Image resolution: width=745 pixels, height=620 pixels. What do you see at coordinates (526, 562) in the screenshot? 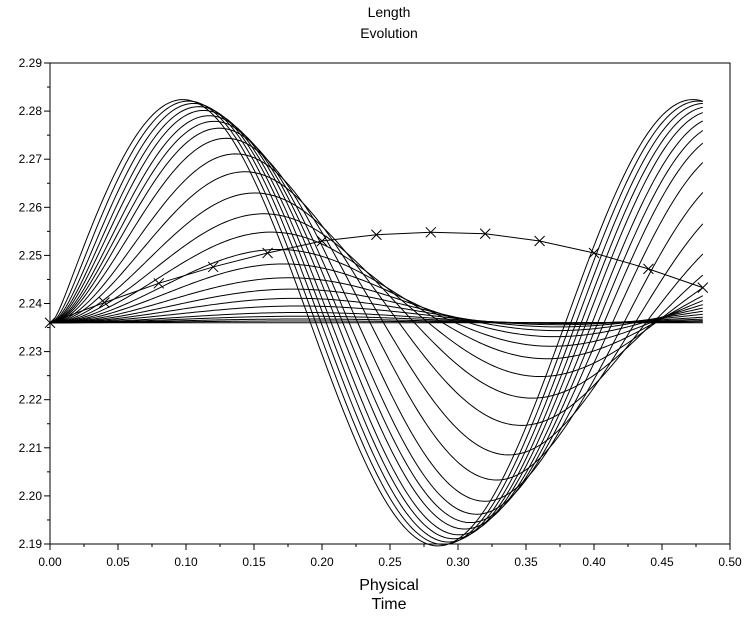
I see `x-tick-label: 0.35` at bounding box center [526, 562].